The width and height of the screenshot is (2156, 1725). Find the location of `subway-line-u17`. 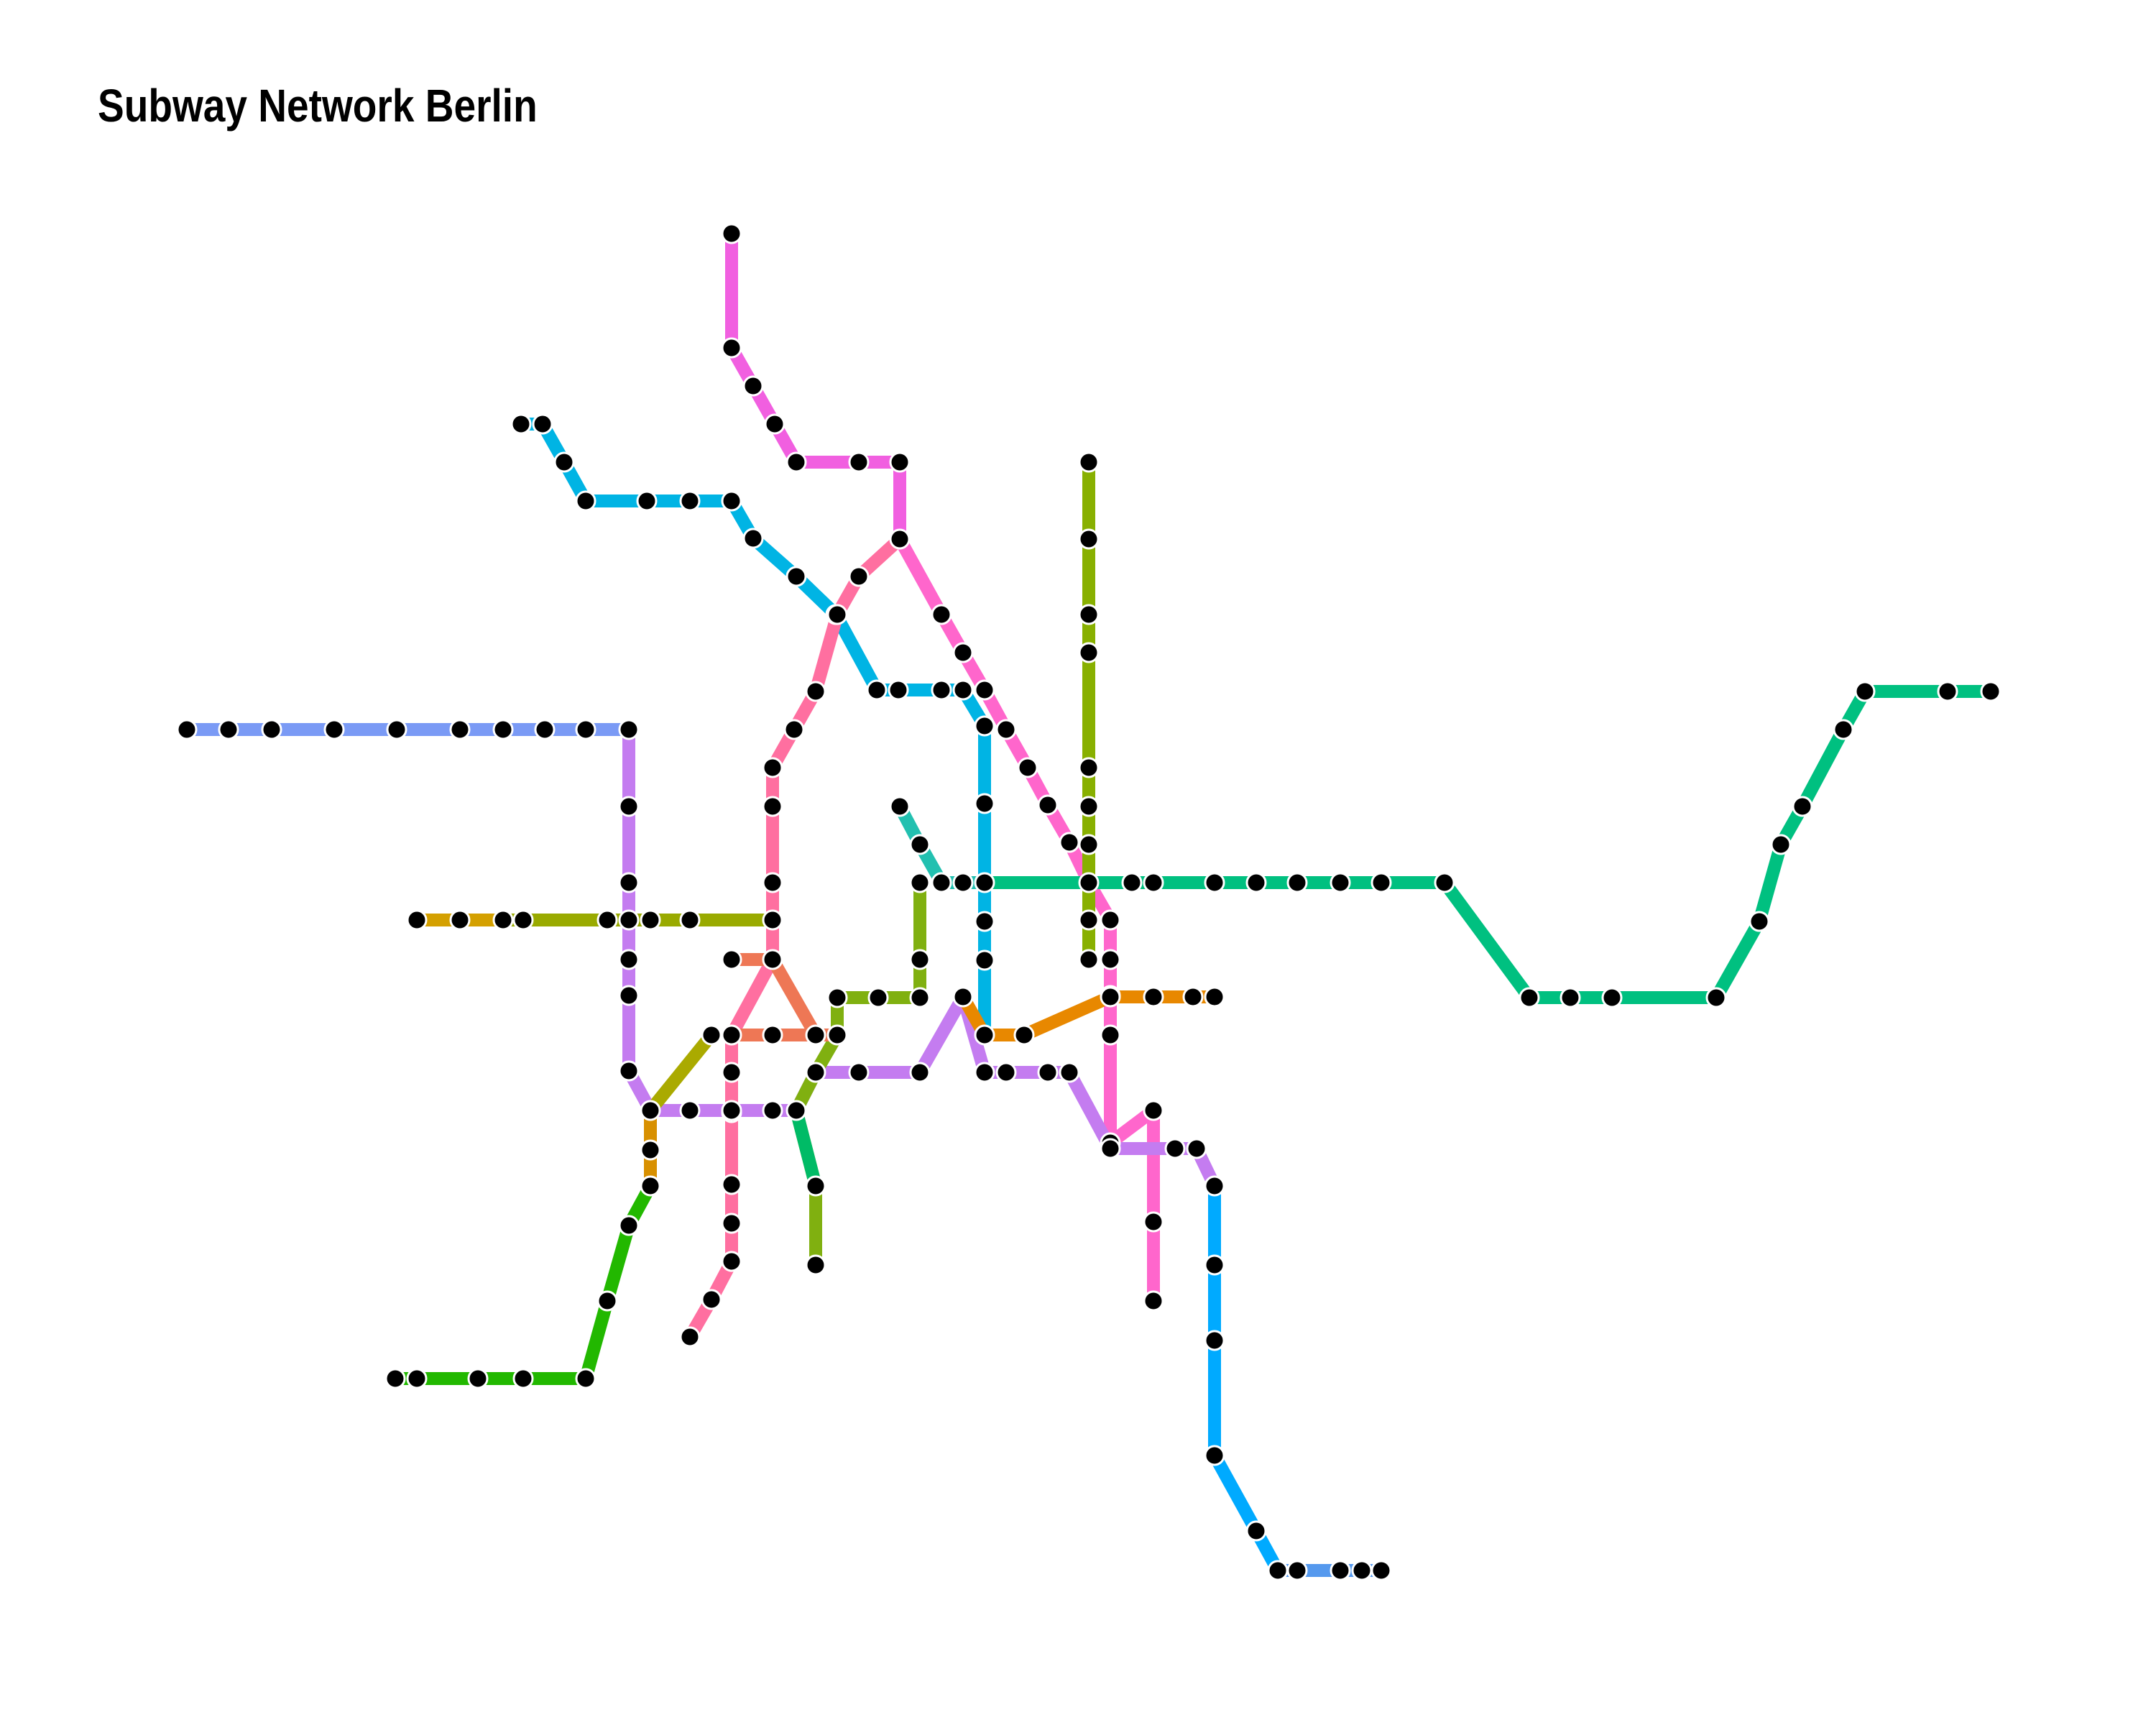

subway-line-u17 is located at coordinates (1294, 1381).